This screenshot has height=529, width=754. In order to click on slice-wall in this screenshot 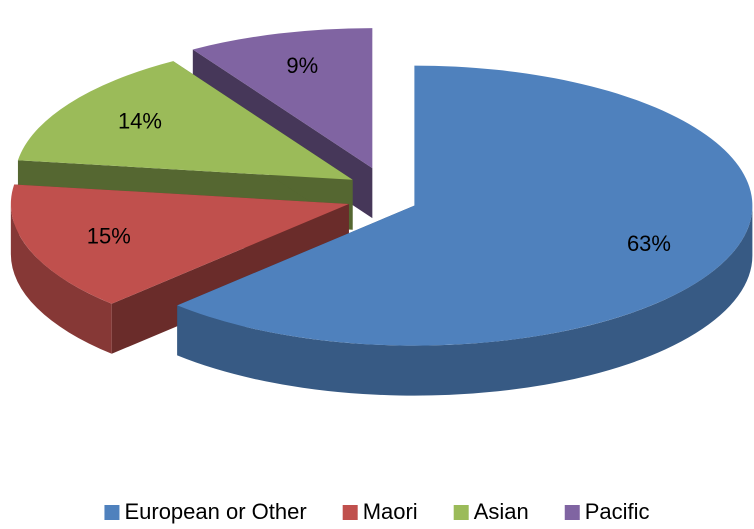, I will do `click(61, 278)`.